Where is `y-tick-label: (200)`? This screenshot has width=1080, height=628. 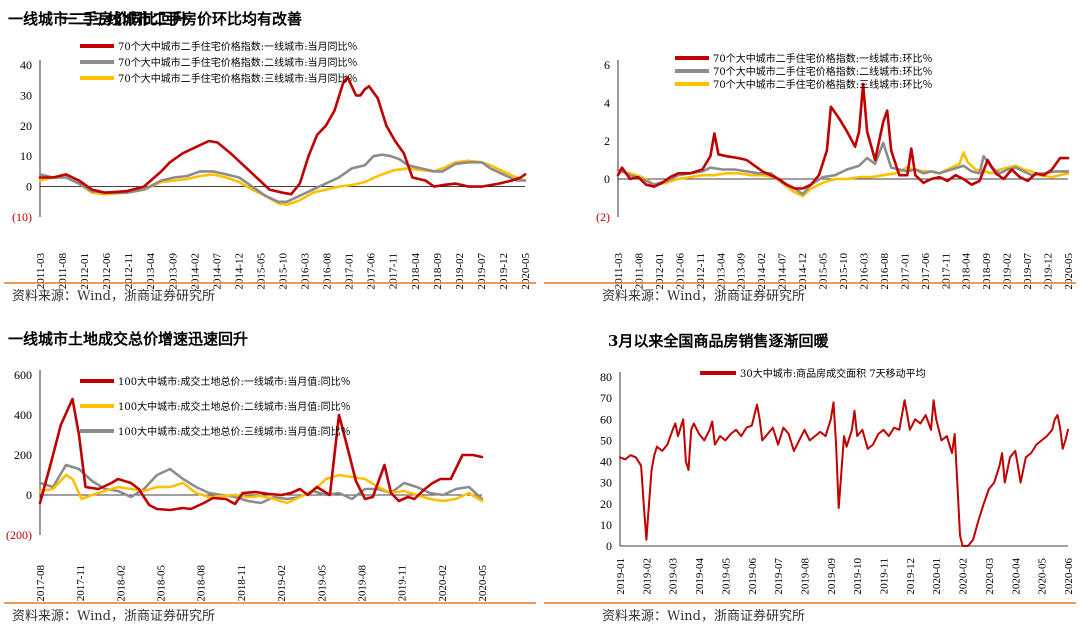
y-tick-label: (200) is located at coordinates (19, 535).